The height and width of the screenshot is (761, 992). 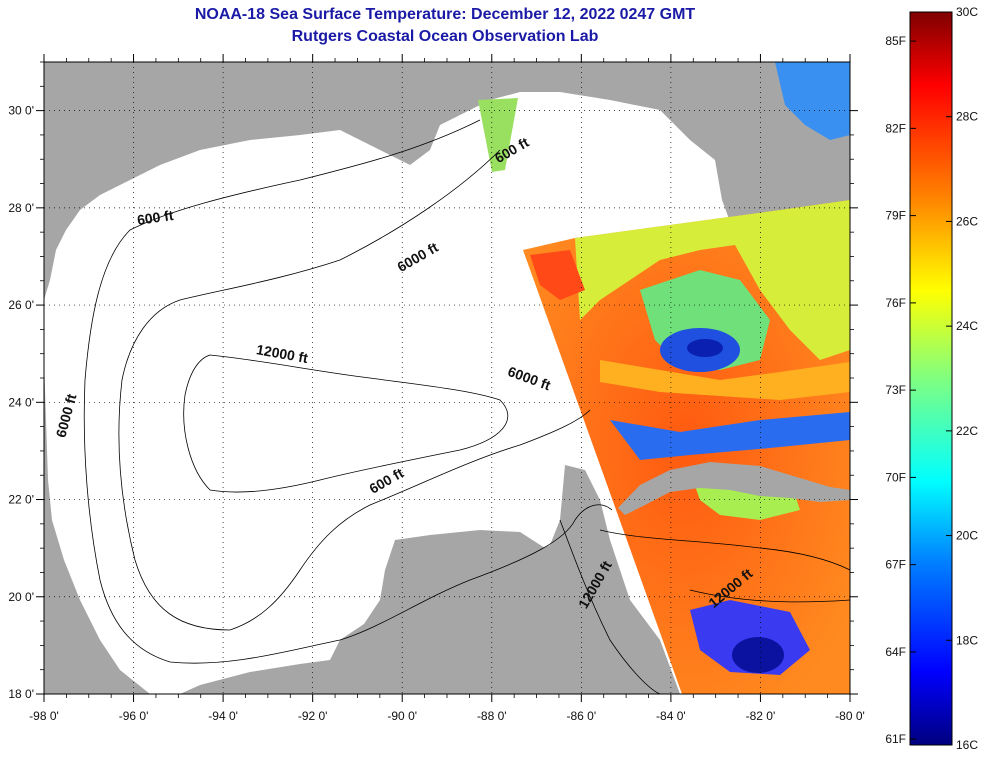 What do you see at coordinates (967, 326) in the screenshot?
I see `colorbar-c-label: 24C` at bounding box center [967, 326].